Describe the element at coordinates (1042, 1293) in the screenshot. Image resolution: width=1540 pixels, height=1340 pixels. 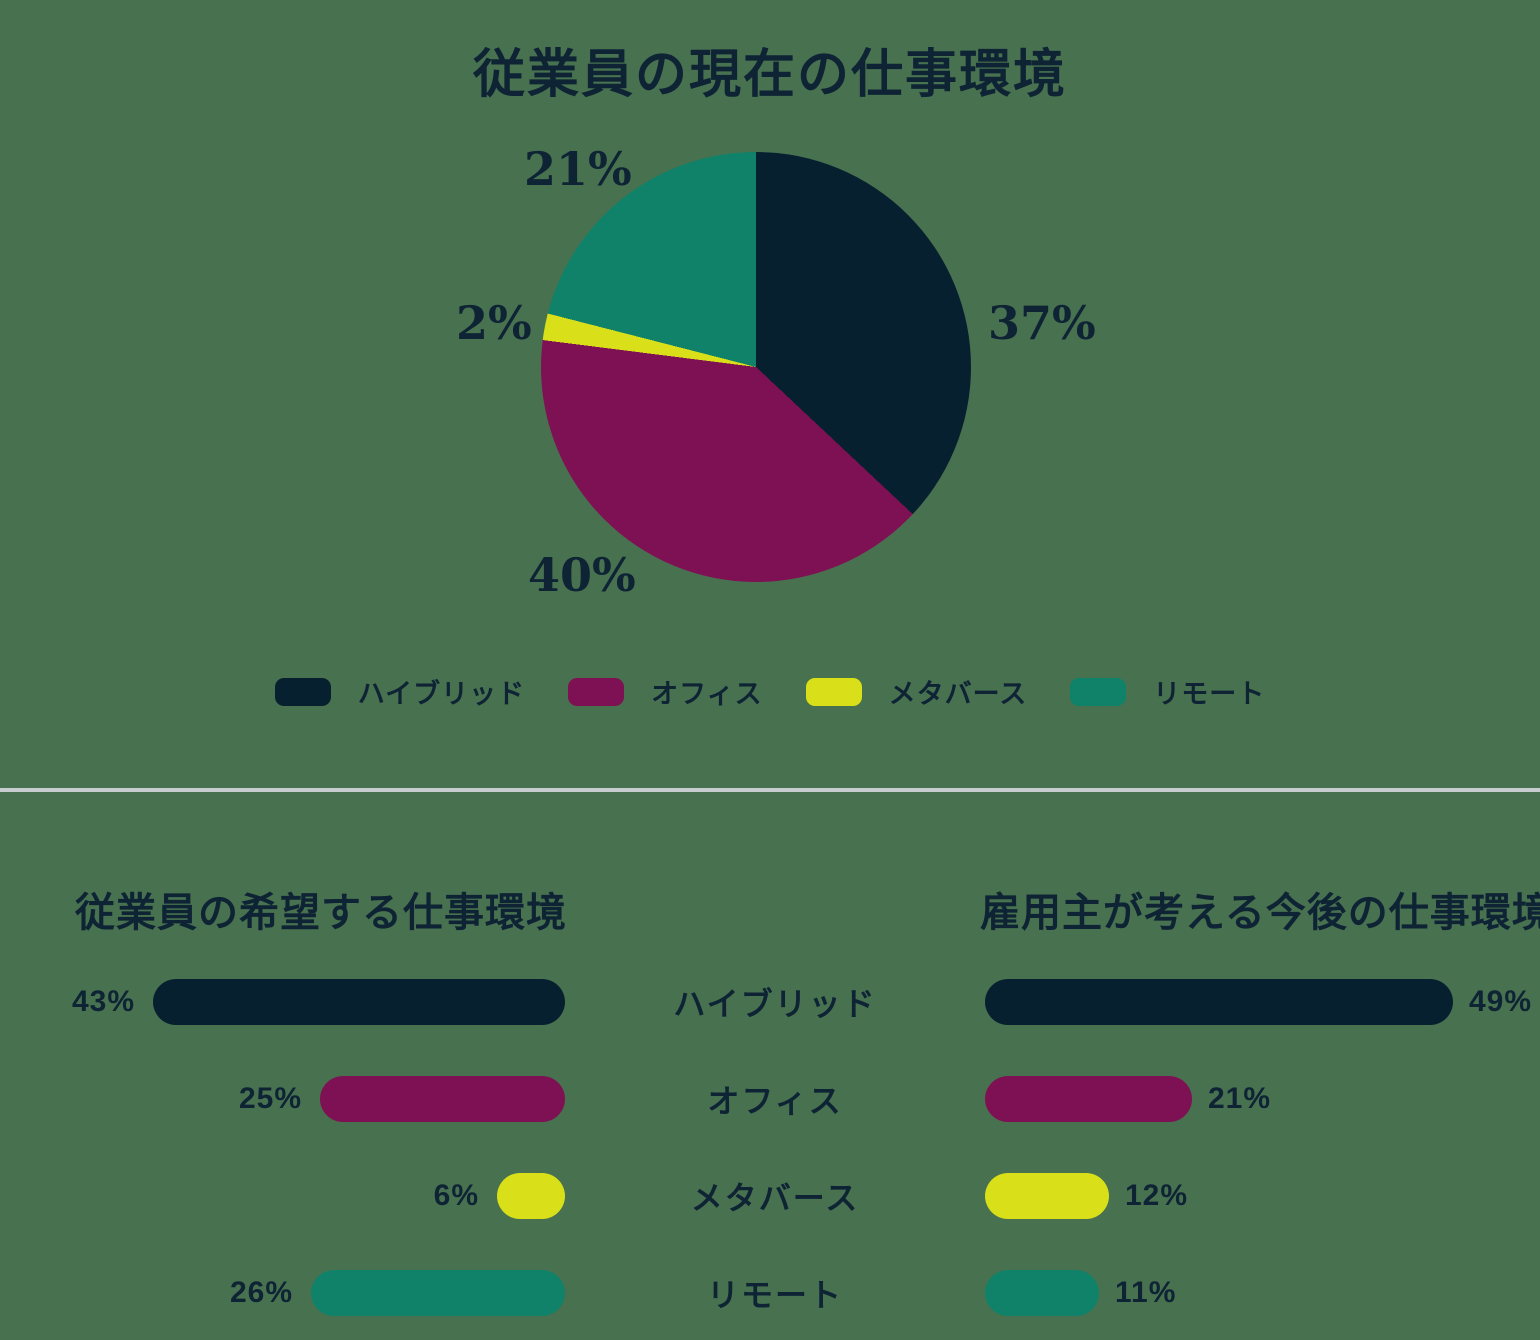
I see `right-bar-remote` at that location.